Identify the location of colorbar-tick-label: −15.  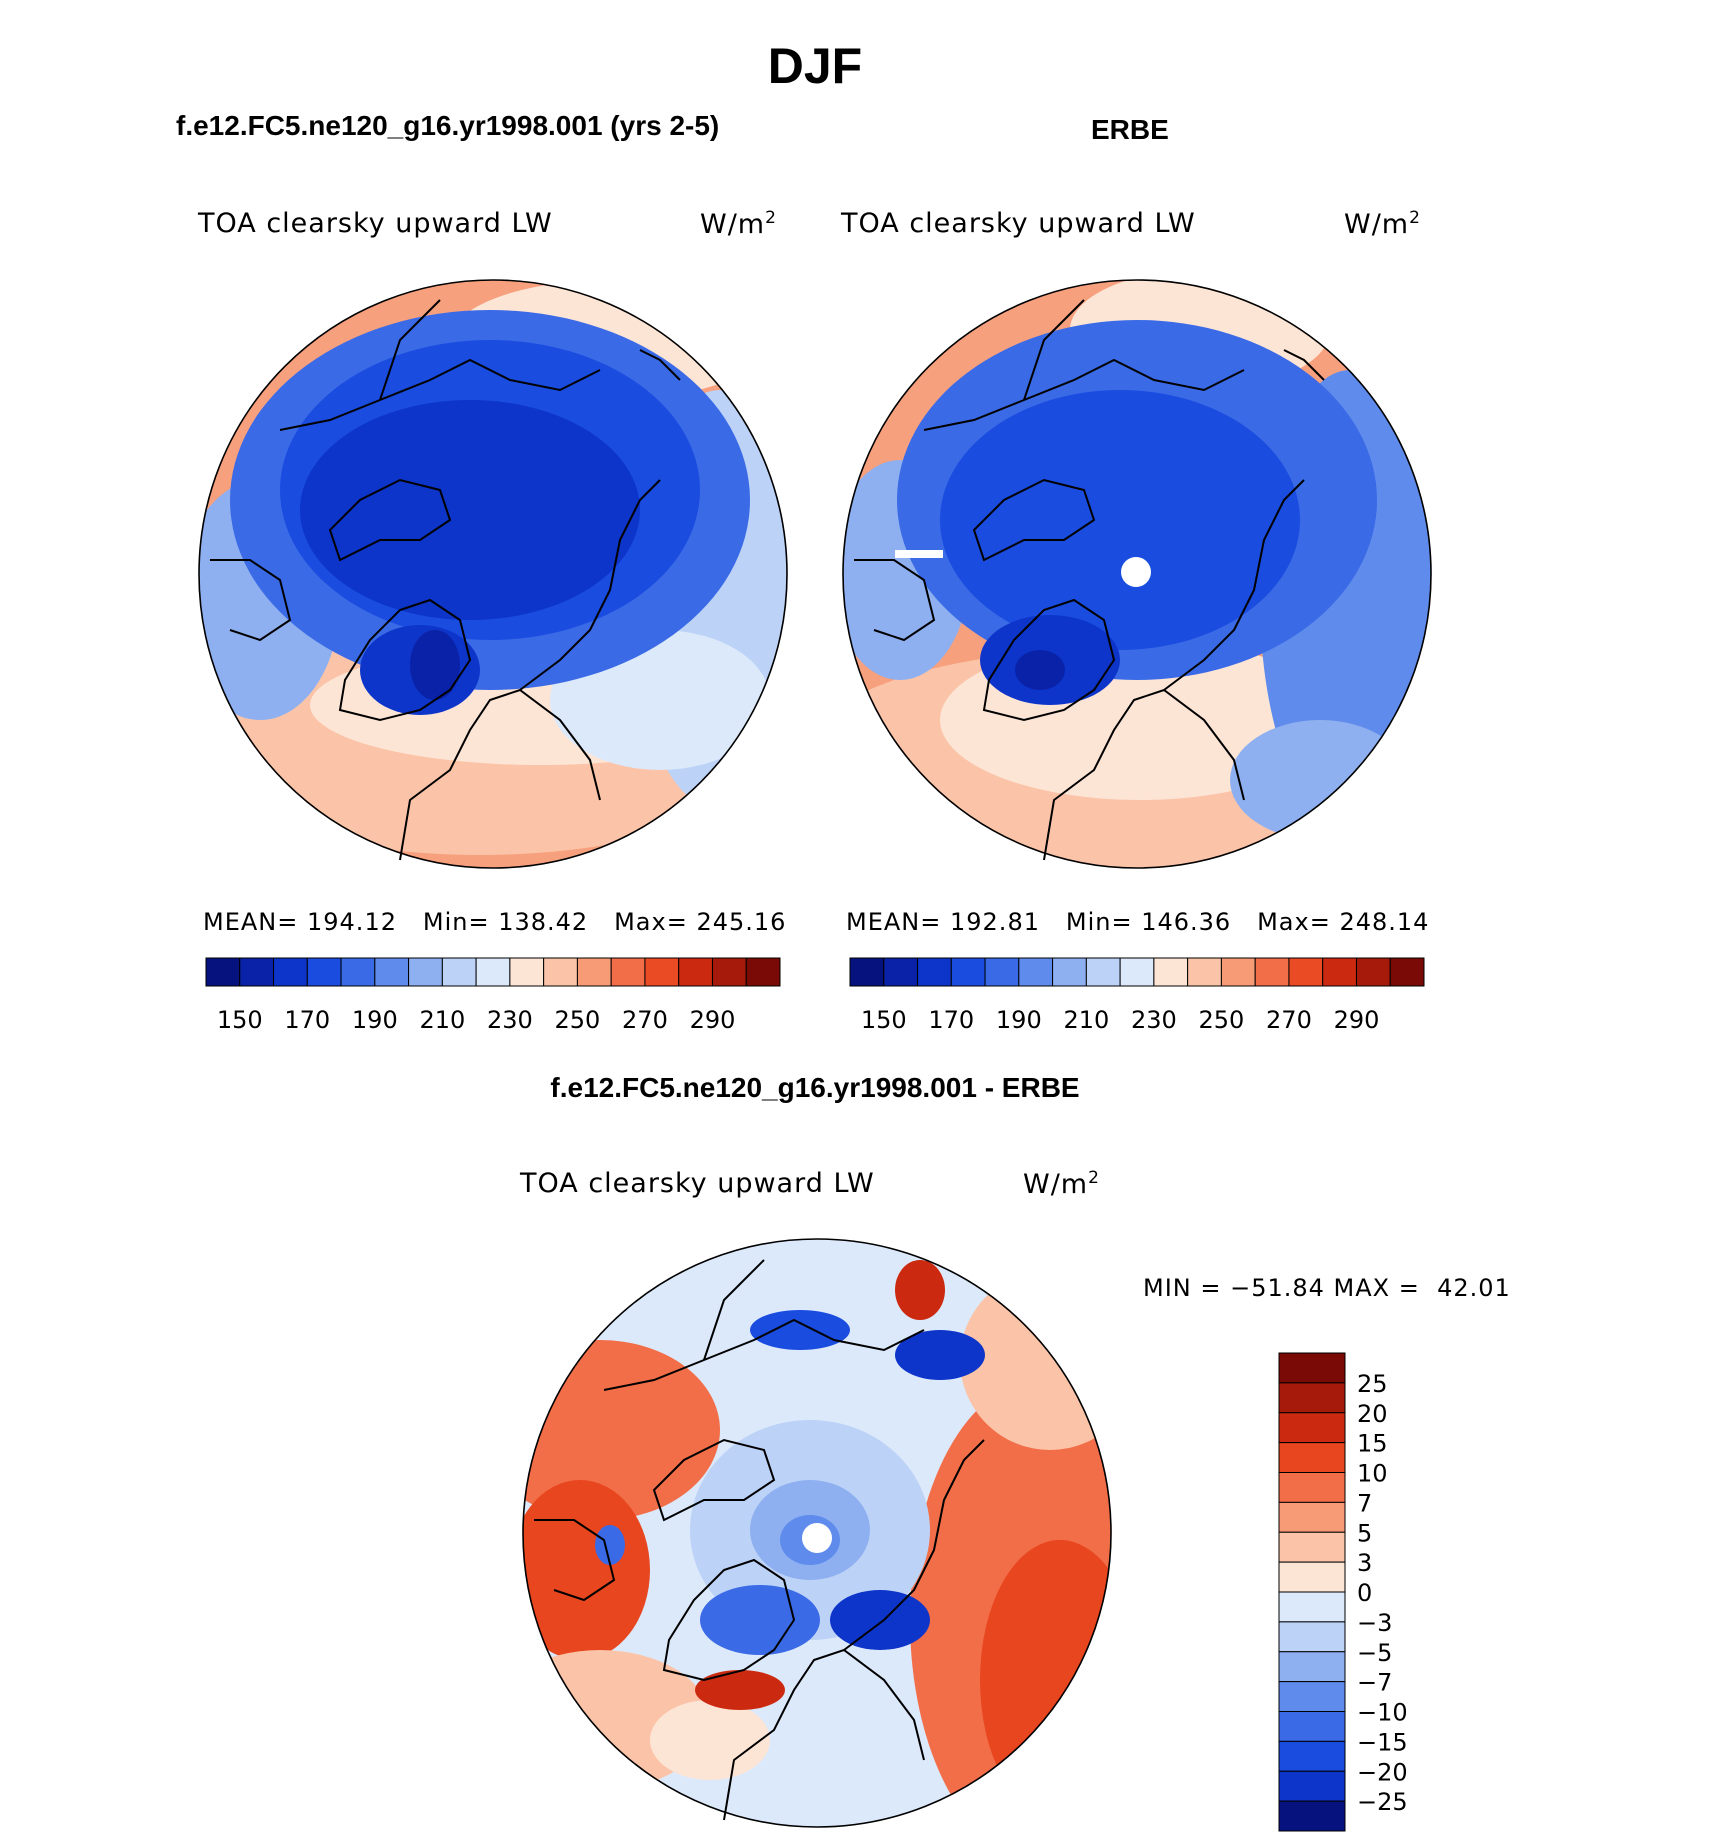
(1382, 1742).